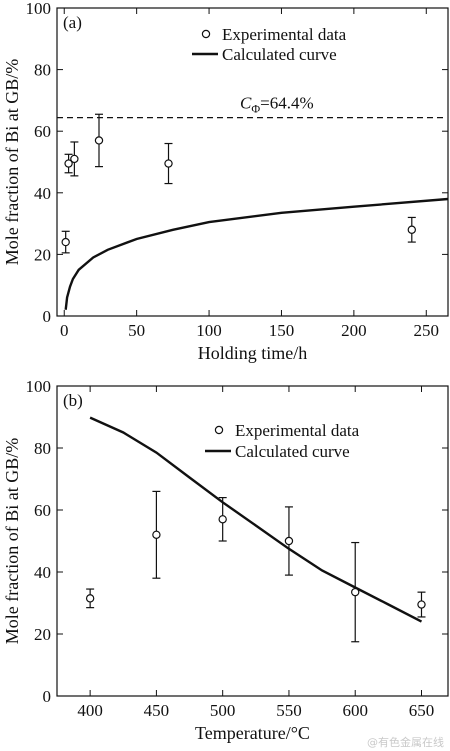  Describe the element at coordinates (72, 22) in the screenshot. I see `panel-label-a: (a)` at that location.